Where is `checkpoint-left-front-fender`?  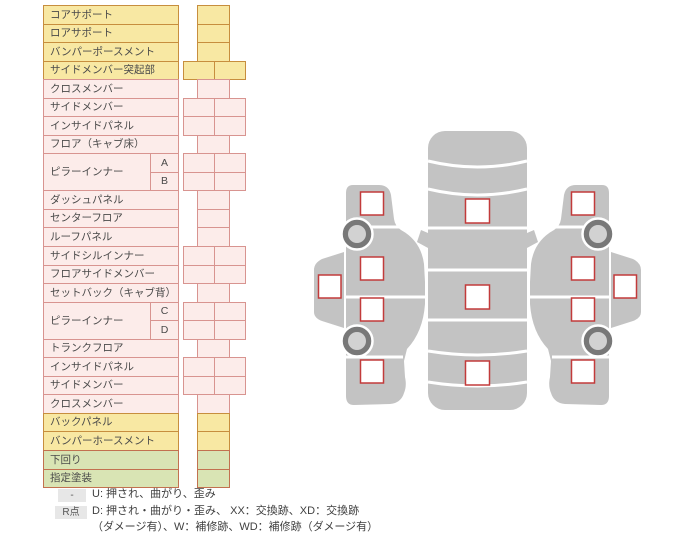
checkpoint-left-front-fender is located at coordinates (372, 203).